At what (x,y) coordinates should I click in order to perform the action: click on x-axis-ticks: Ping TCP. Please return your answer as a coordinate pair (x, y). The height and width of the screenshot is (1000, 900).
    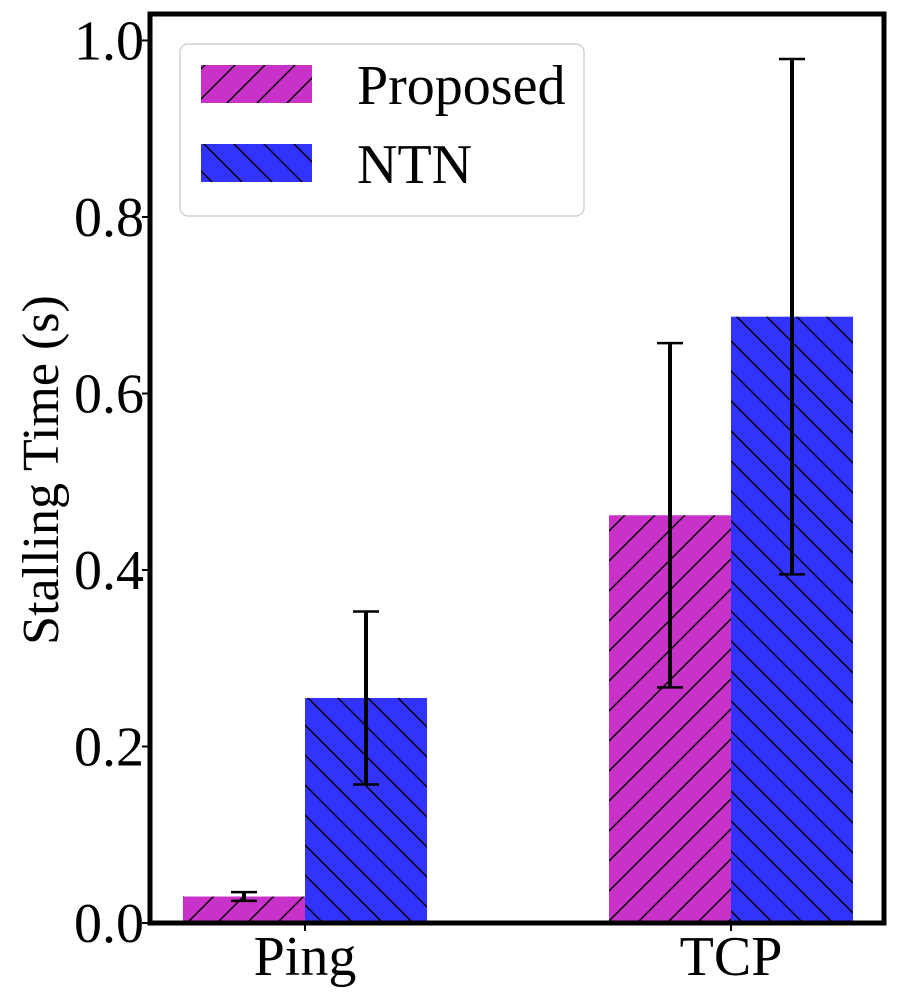
    Looking at the image, I should click on (518, 955).